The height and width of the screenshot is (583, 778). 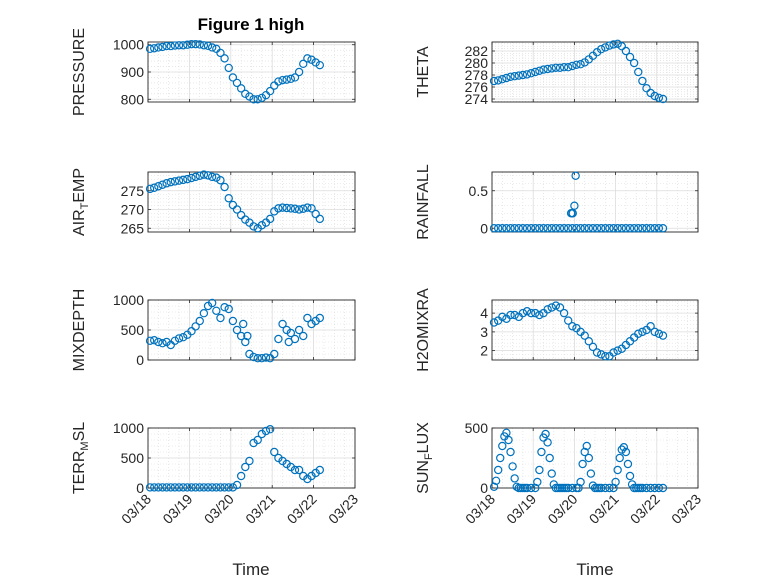 I want to click on y-tick-label: 500, so click(x=477, y=428).